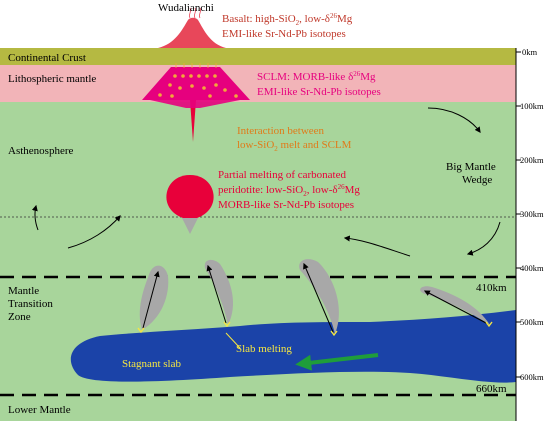 The image size is (550, 421). What do you see at coordinates (316, 76) in the screenshot?
I see `sclm-annotation-line1: SCLM: MORB-like δ26Mg` at bounding box center [316, 76].